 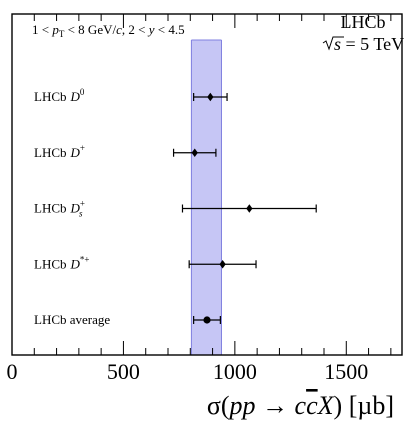 What do you see at coordinates (92, 29) in the screenshot?
I see `pt-upper: < 8 GeV/` at bounding box center [92, 29].